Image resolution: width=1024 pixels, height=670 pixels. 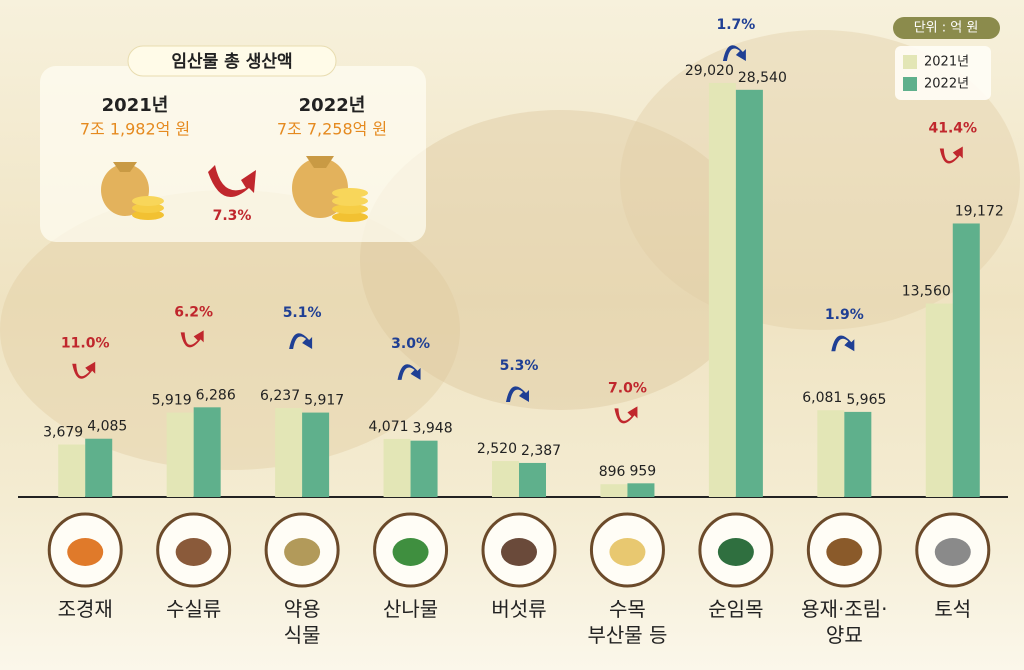 What do you see at coordinates (63, 433) in the screenshot?
I see `value-label: 3,679` at bounding box center [63, 433].